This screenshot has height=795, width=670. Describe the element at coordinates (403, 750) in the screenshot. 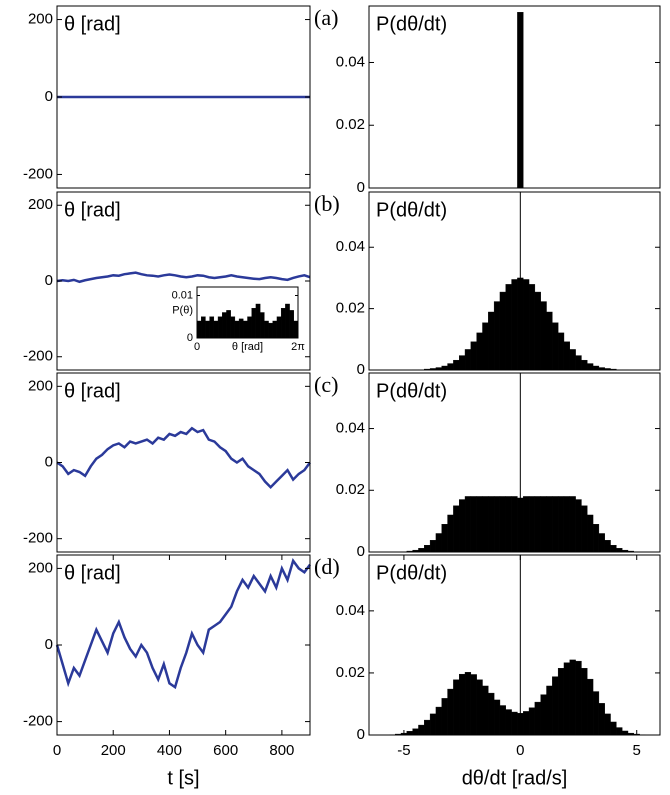

I see `x-tick-label: -5` at that location.